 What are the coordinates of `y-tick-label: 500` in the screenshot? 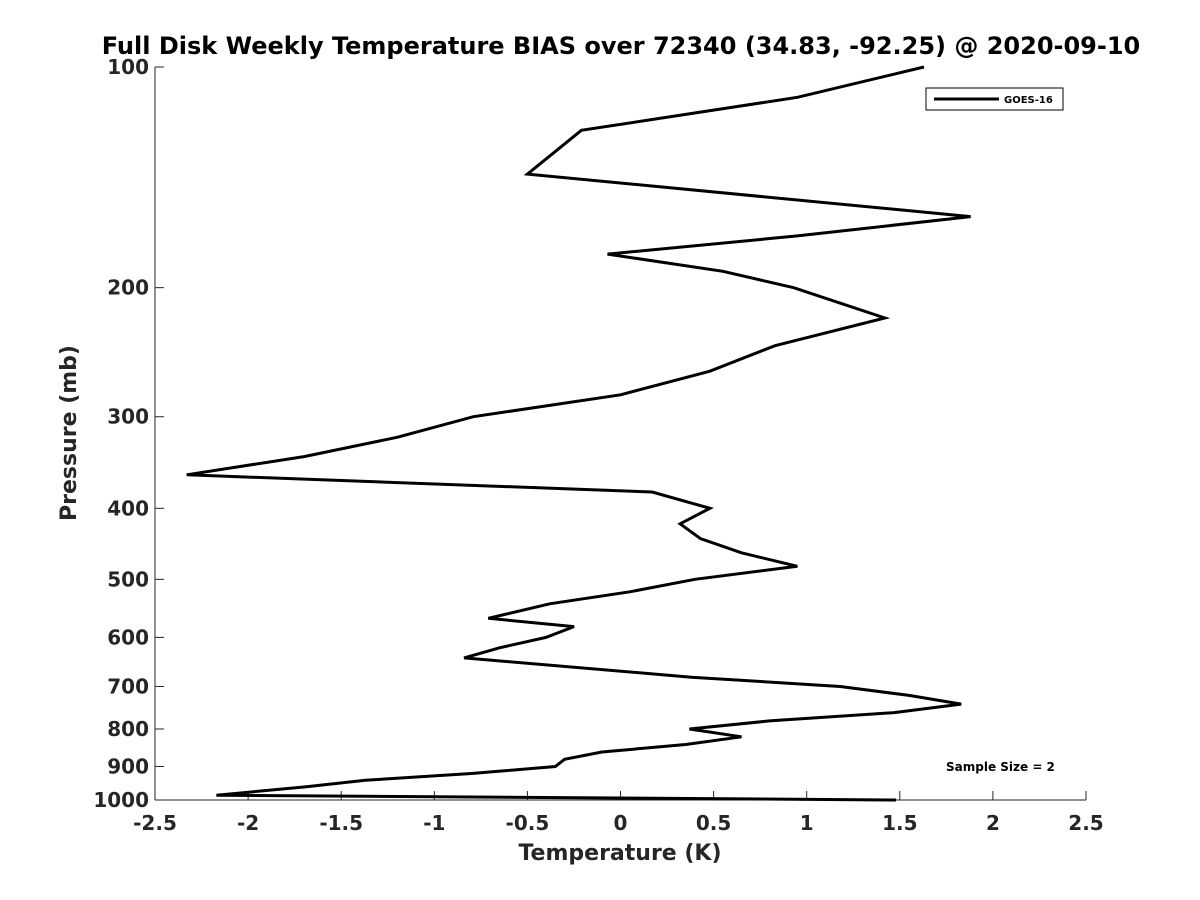 It's located at (128, 579).